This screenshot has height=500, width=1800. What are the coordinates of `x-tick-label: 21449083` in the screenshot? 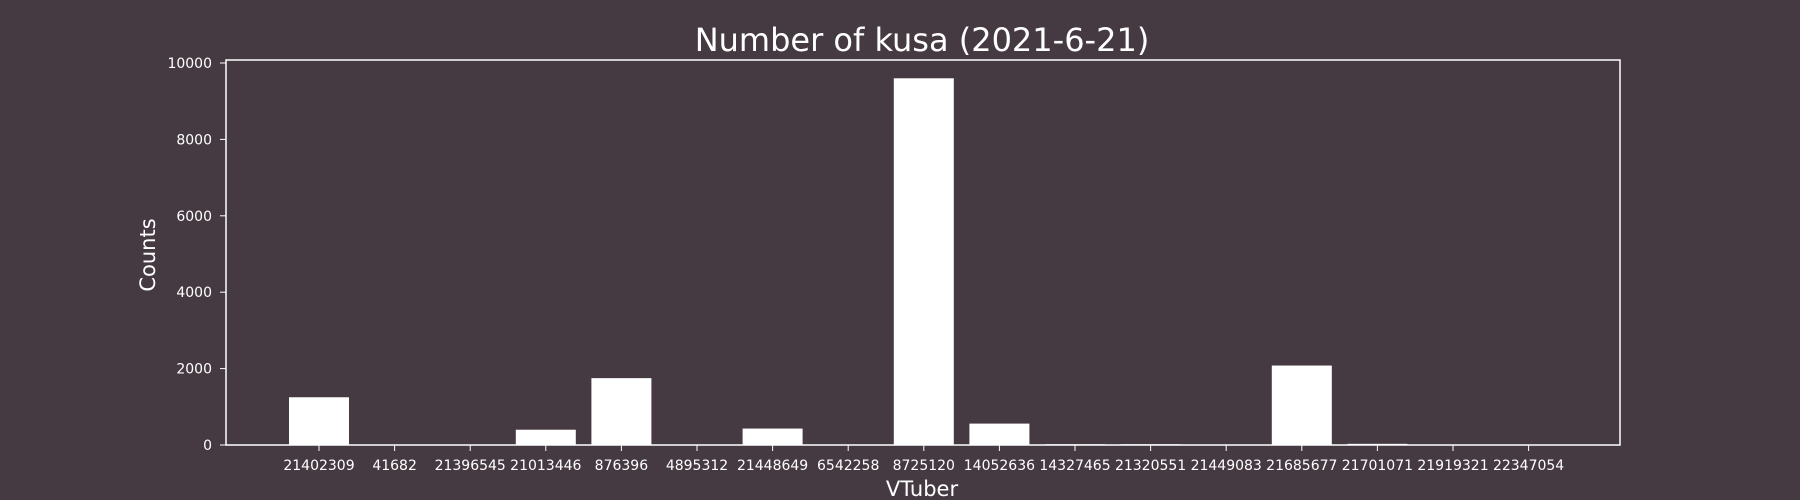 It's located at (1226, 466).